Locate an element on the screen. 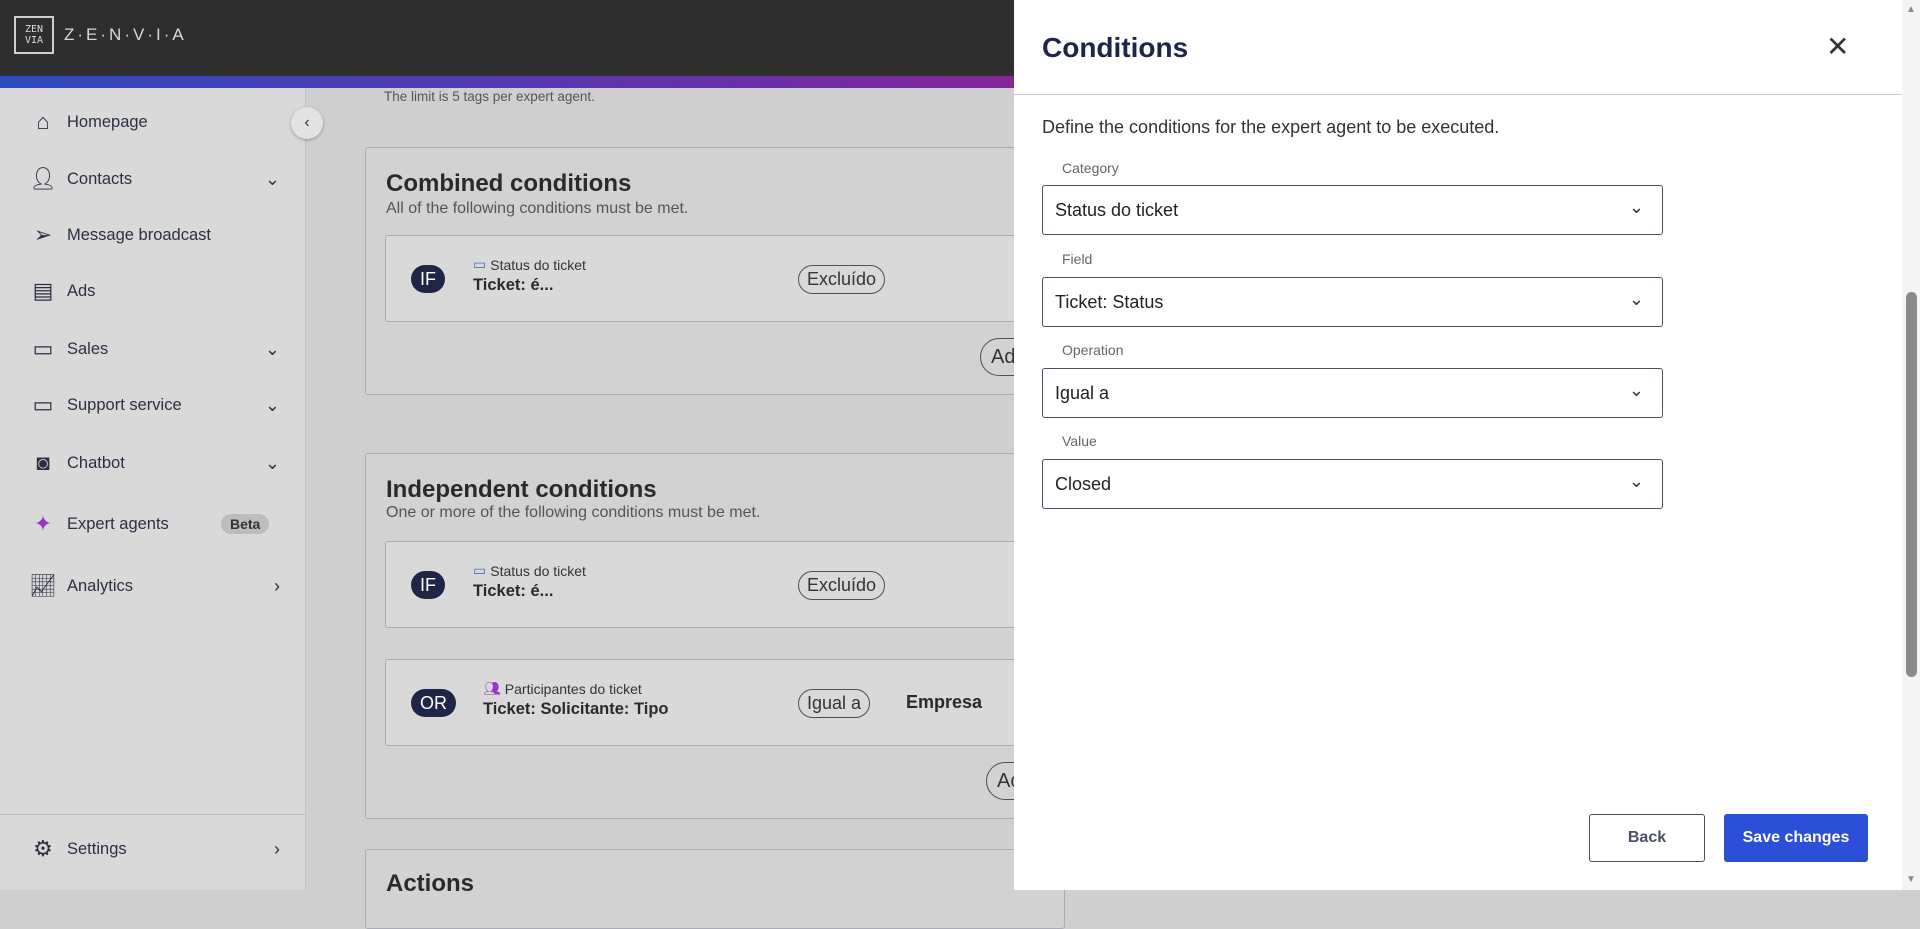 The height and width of the screenshot is (929, 1920). operation-label: Operation is located at coordinates (1093, 350).